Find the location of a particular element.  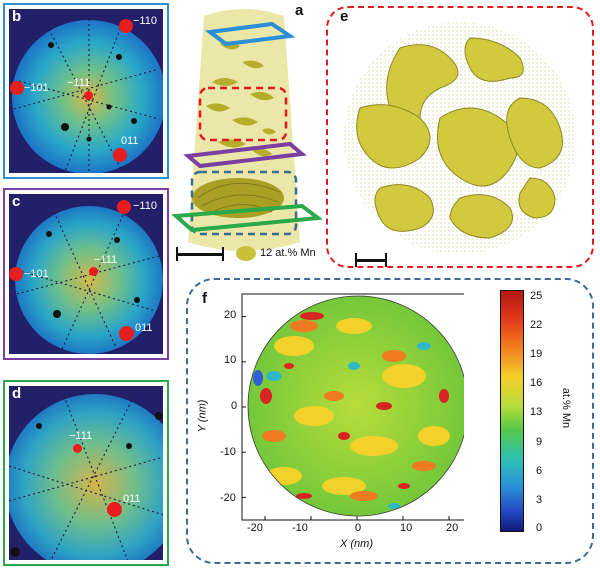

y-axis-title: Y (nm) is located at coordinates (202, 416).